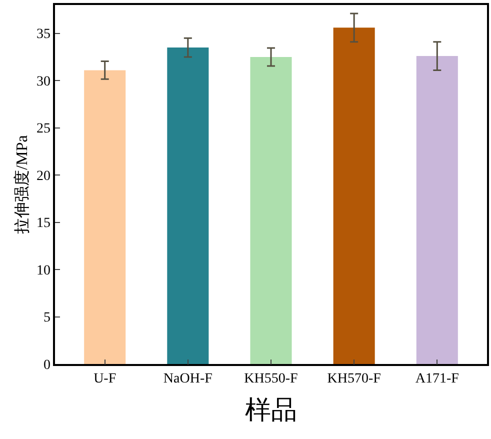 The width and height of the screenshot is (491, 439). Describe the element at coordinates (46, 365) in the screenshot. I see `y-tick-label: 0` at that location.